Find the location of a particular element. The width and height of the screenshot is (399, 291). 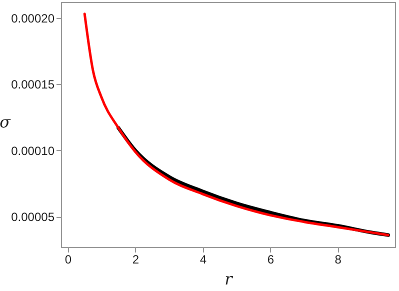

x-tick-label: 0 is located at coordinates (68, 259).